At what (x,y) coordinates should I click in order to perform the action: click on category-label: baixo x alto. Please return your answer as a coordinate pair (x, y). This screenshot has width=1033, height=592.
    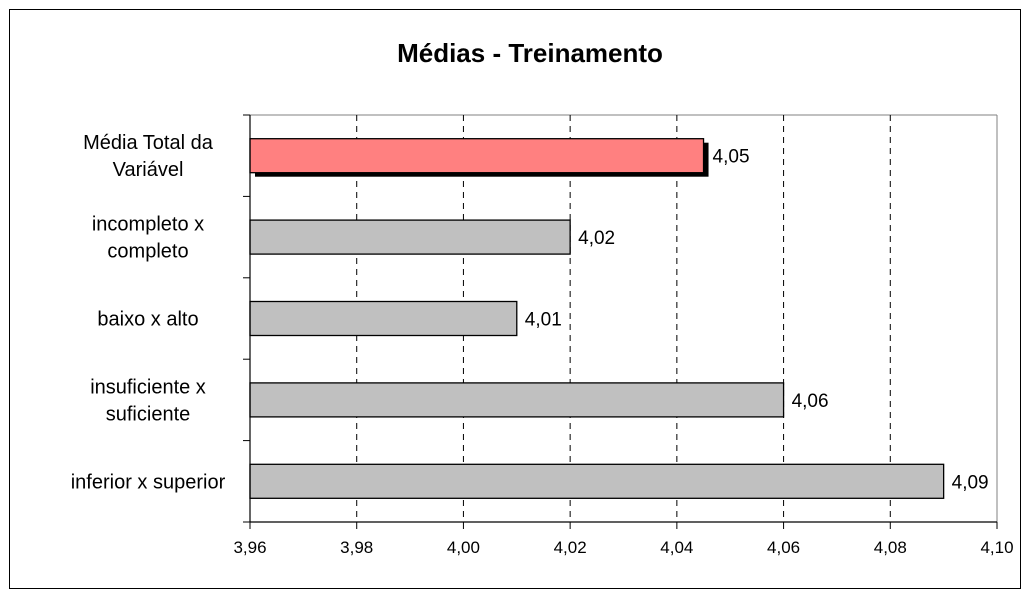
    Looking at the image, I should click on (147, 320).